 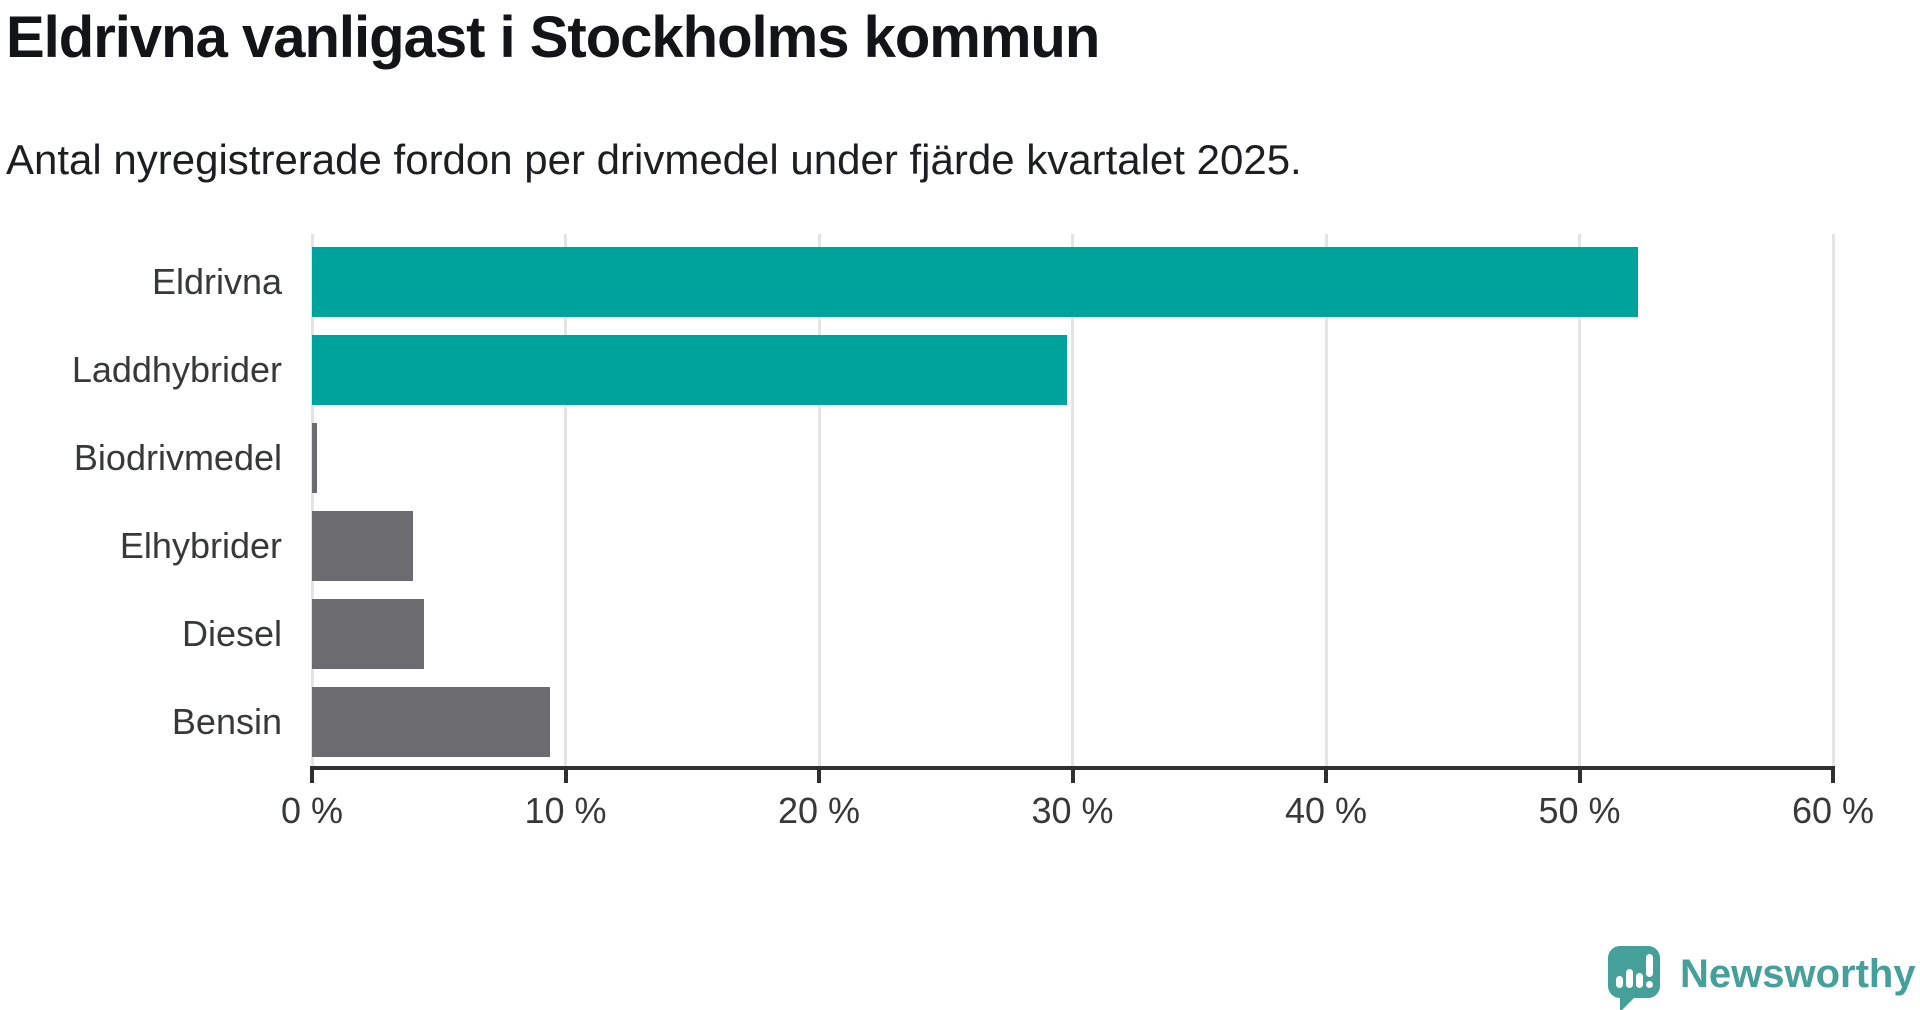 What do you see at coordinates (368, 634) in the screenshot?
I see `bar-diesel` at bounding box center [368, 634].